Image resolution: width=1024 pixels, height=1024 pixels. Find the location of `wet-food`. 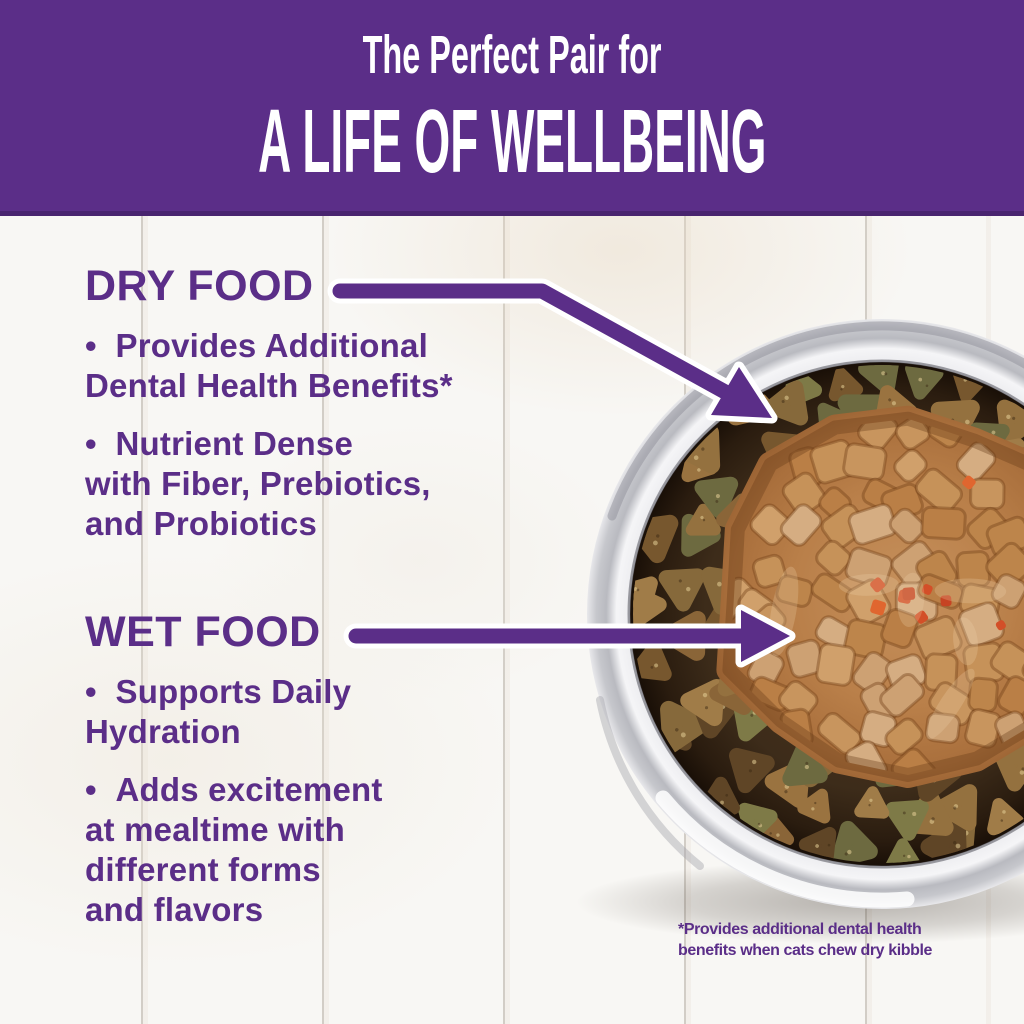

wet-food is located at coordinates (870, 596).